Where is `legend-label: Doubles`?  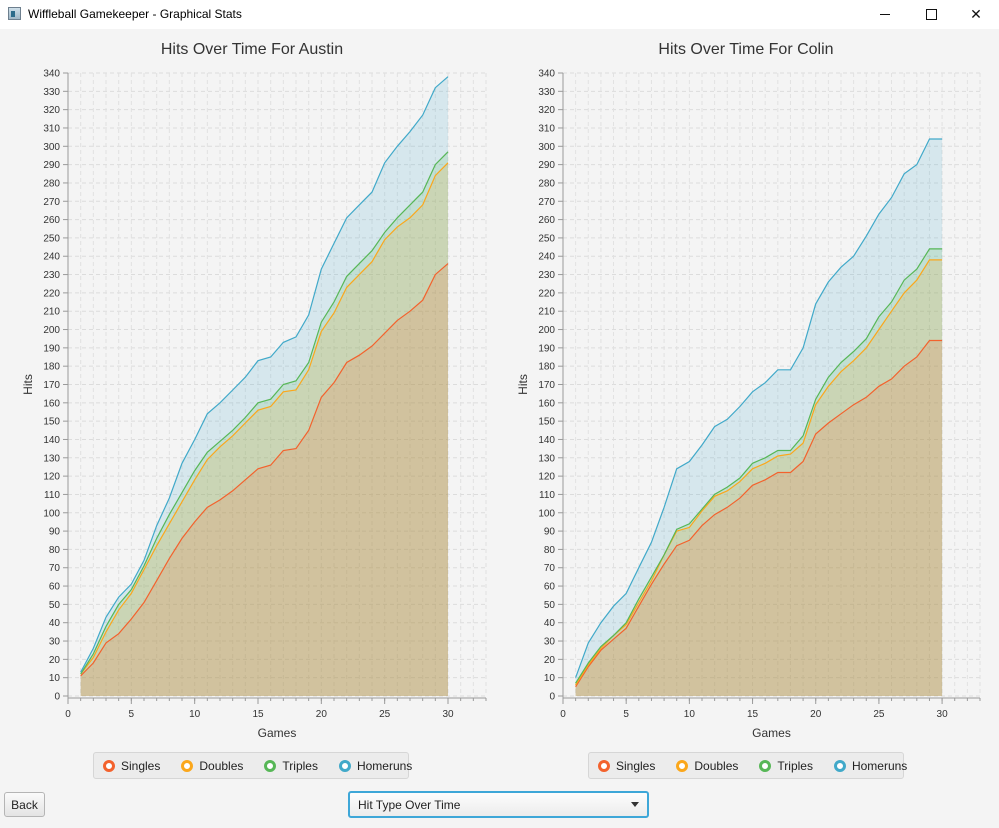
legend-label: Doubles is located at coordinates (716, 765).